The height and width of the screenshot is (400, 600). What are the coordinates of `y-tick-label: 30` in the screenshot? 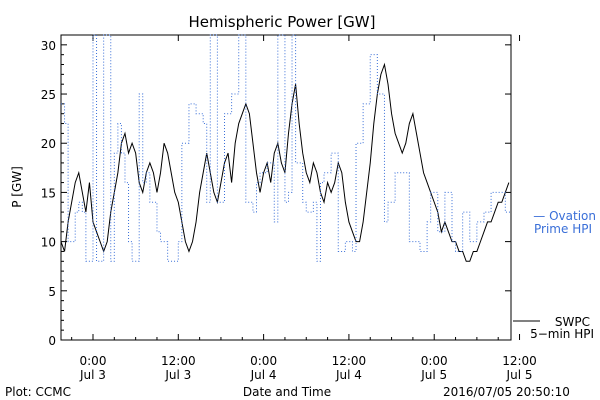 It's located at (48, 46).